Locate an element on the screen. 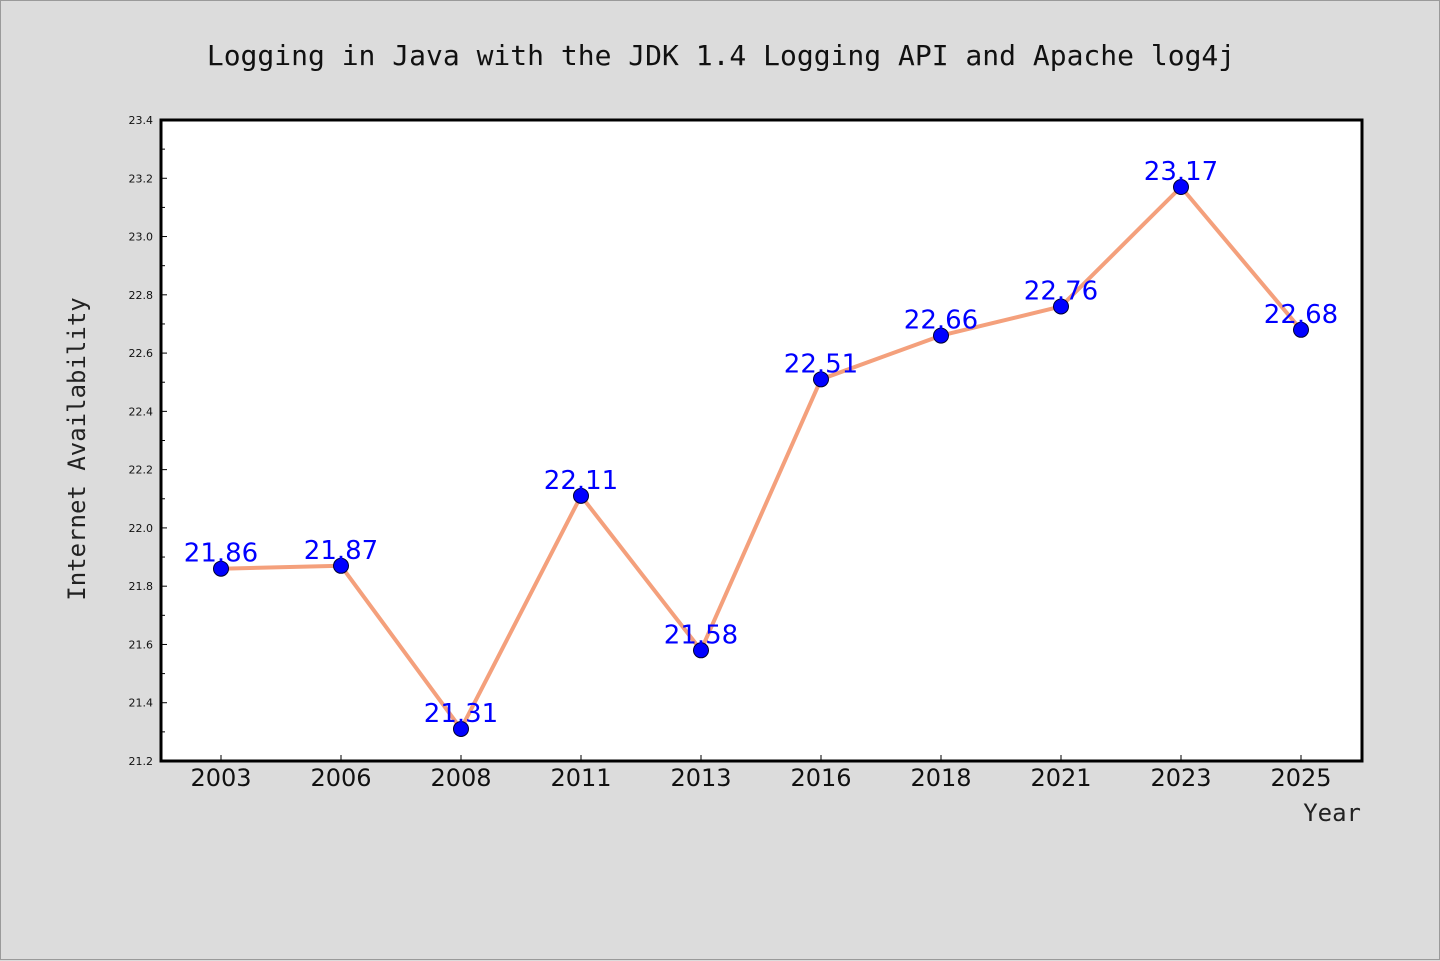 The width and height of the screenshot is (1440, 961). data-label: 22.76 is located at coordinates (1061, 291).